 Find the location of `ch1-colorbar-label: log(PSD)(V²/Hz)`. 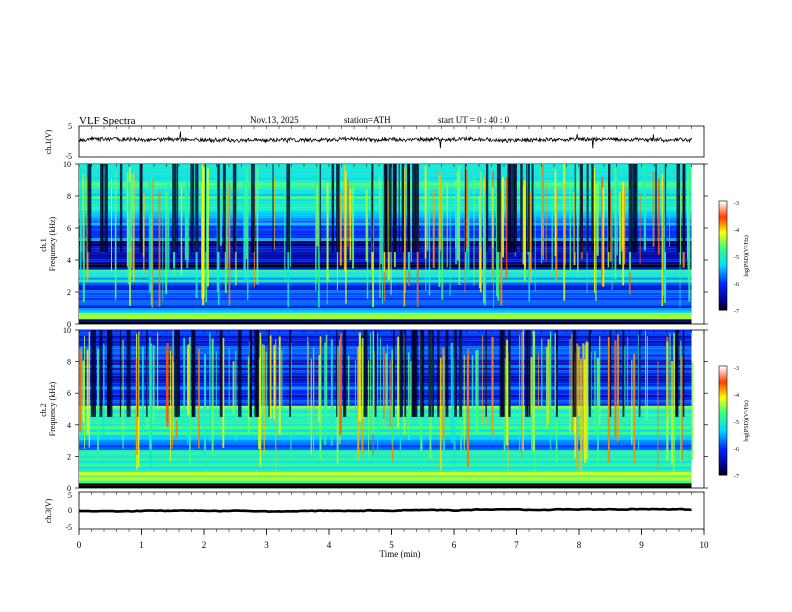

ch1-colorbar-label: log(PSD)(V²/Hz) is located at coordinates (746, 255).